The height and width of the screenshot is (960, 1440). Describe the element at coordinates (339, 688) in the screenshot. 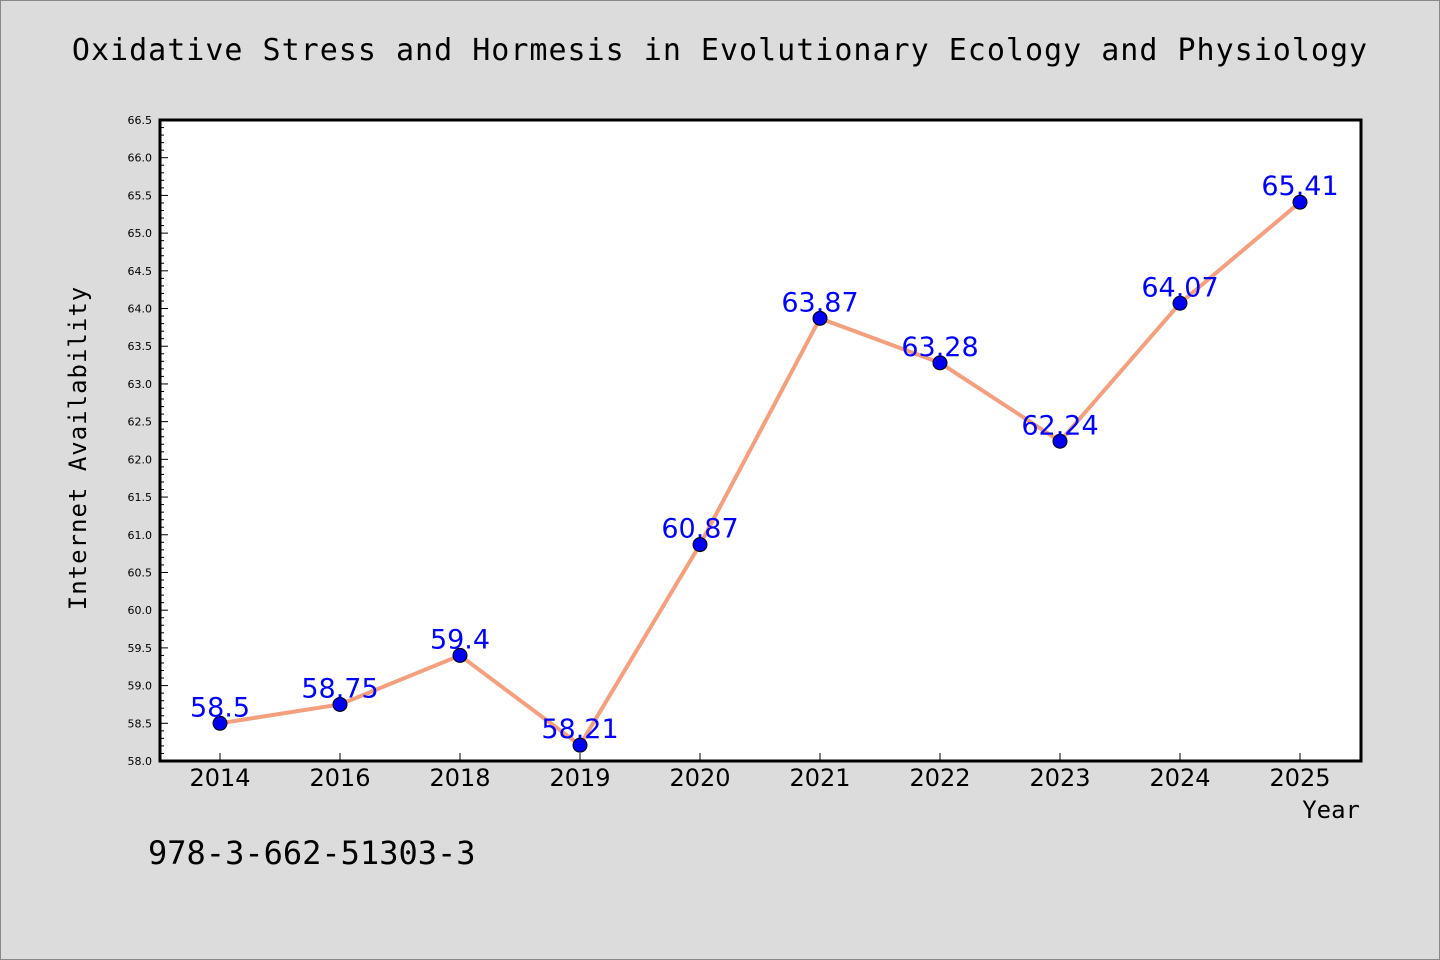

I see `data-label: 58.75` at that location.